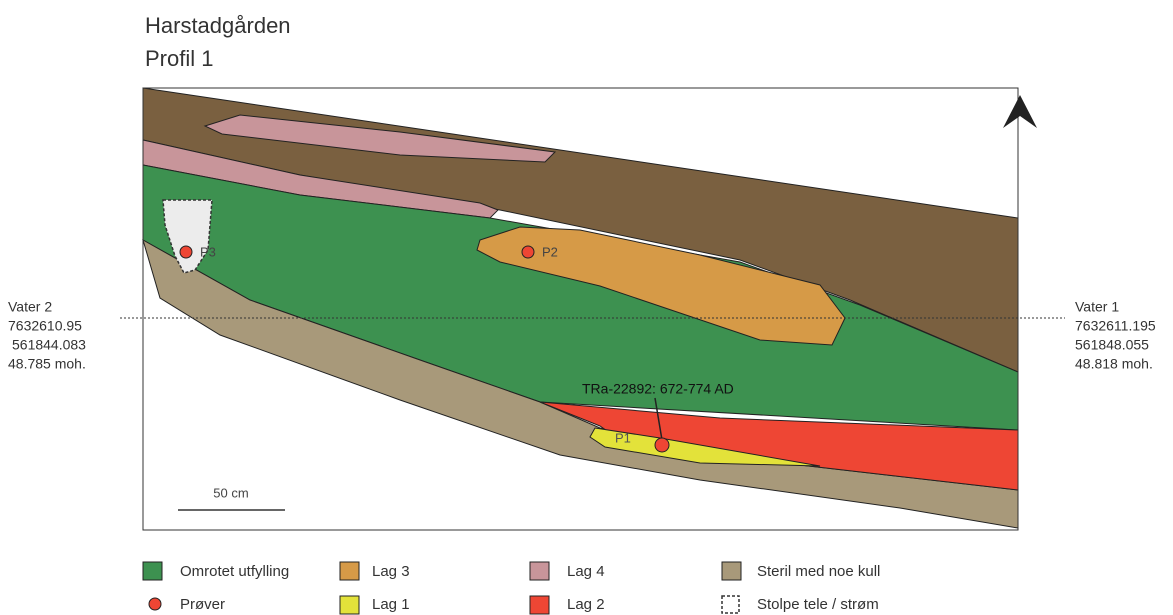 The height and width of the screenshot is (615, 1173). I want to click on point-east: 561848.055, so click(1112, 345).